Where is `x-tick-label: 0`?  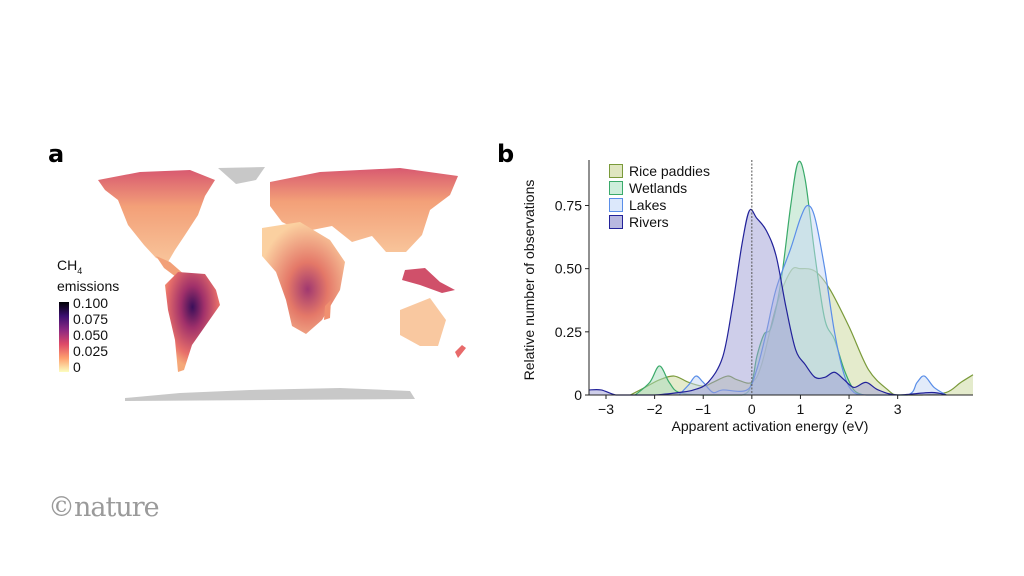
x-tick-label: 0 is located at coordinates (752, 409).